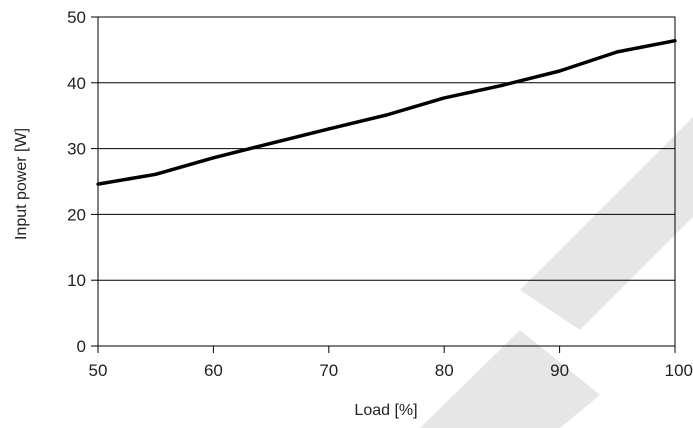  What do you see at coordinates (76, 280) in the screenshot?
I see `y-tick-label-10: 10` at bounding box center [76, 280].